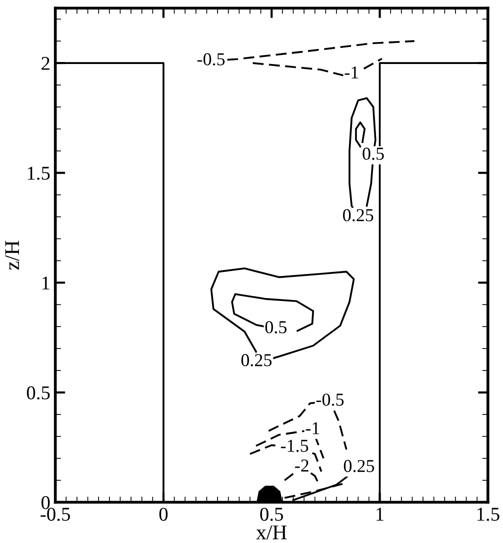  Describe the element at coordinates (272, 514) in the screenshot. I see `x-tick-label: 0.5` at that location.